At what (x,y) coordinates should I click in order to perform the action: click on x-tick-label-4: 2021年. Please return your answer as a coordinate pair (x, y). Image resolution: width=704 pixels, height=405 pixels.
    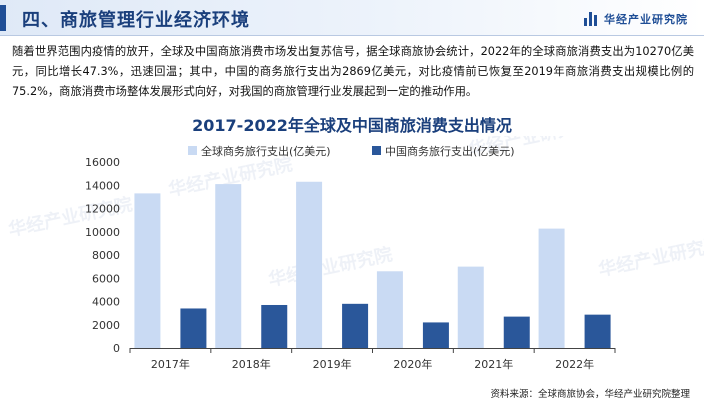
    Looking at the image, I should click on (493, 364).